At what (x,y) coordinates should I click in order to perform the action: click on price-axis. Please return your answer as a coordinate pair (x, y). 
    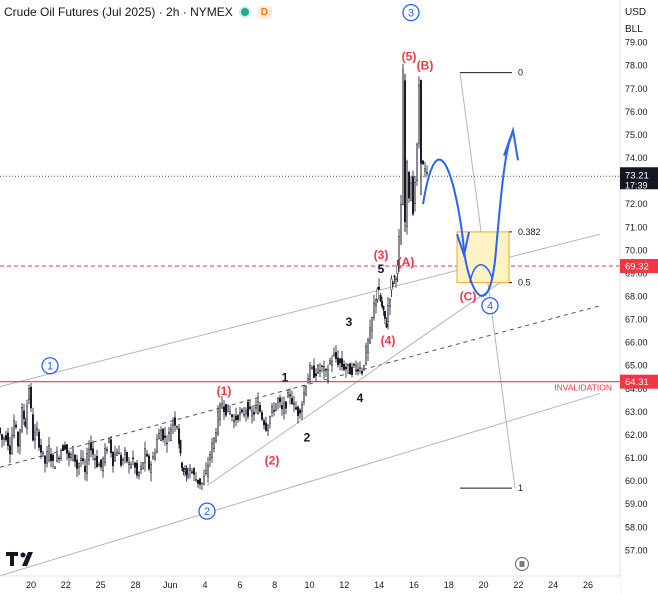
    Looking at the image, I should click on (639, 297).